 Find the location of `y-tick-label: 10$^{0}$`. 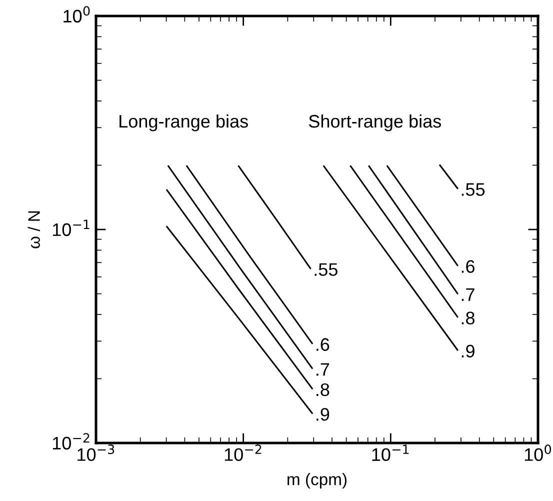

y-tick-label: 10$^{0}$ is located at coordinates (77, 14).